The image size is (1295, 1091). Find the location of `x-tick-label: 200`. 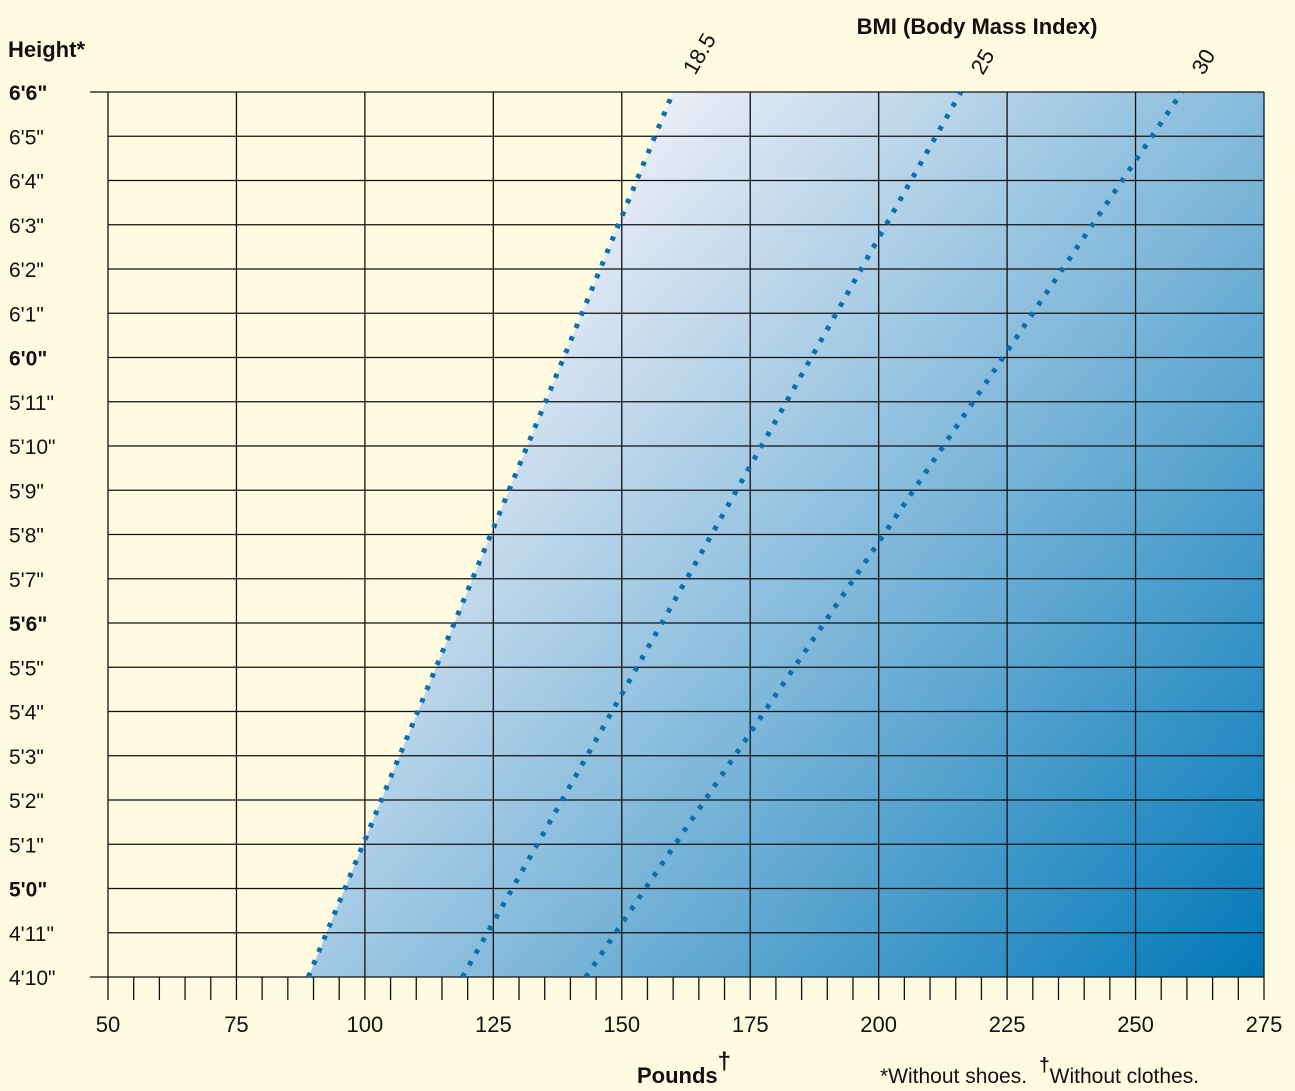

x-tick-label: 200 is located at coordinates (878, 1024).